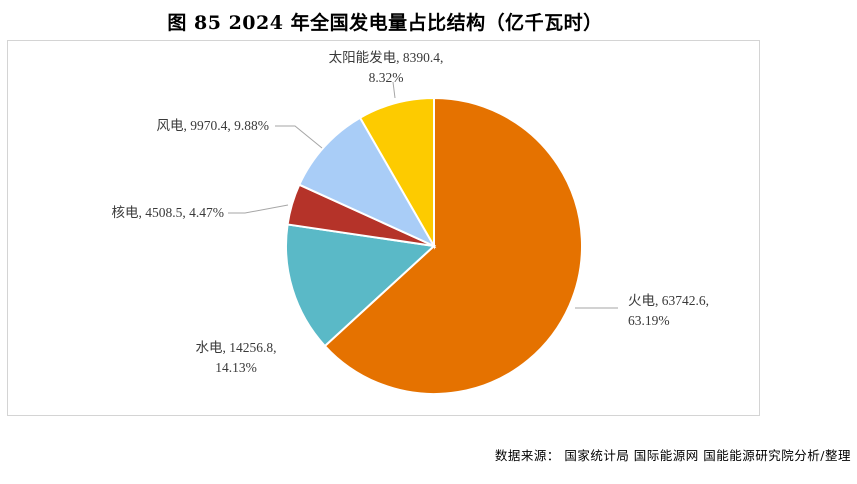 The image size is (857, 484). What do you see at coordinates (668, 310) in the screenshot?
I see `data-label-1: 火电, 63742.6, 63.19%` at bounding box center [668, 310].